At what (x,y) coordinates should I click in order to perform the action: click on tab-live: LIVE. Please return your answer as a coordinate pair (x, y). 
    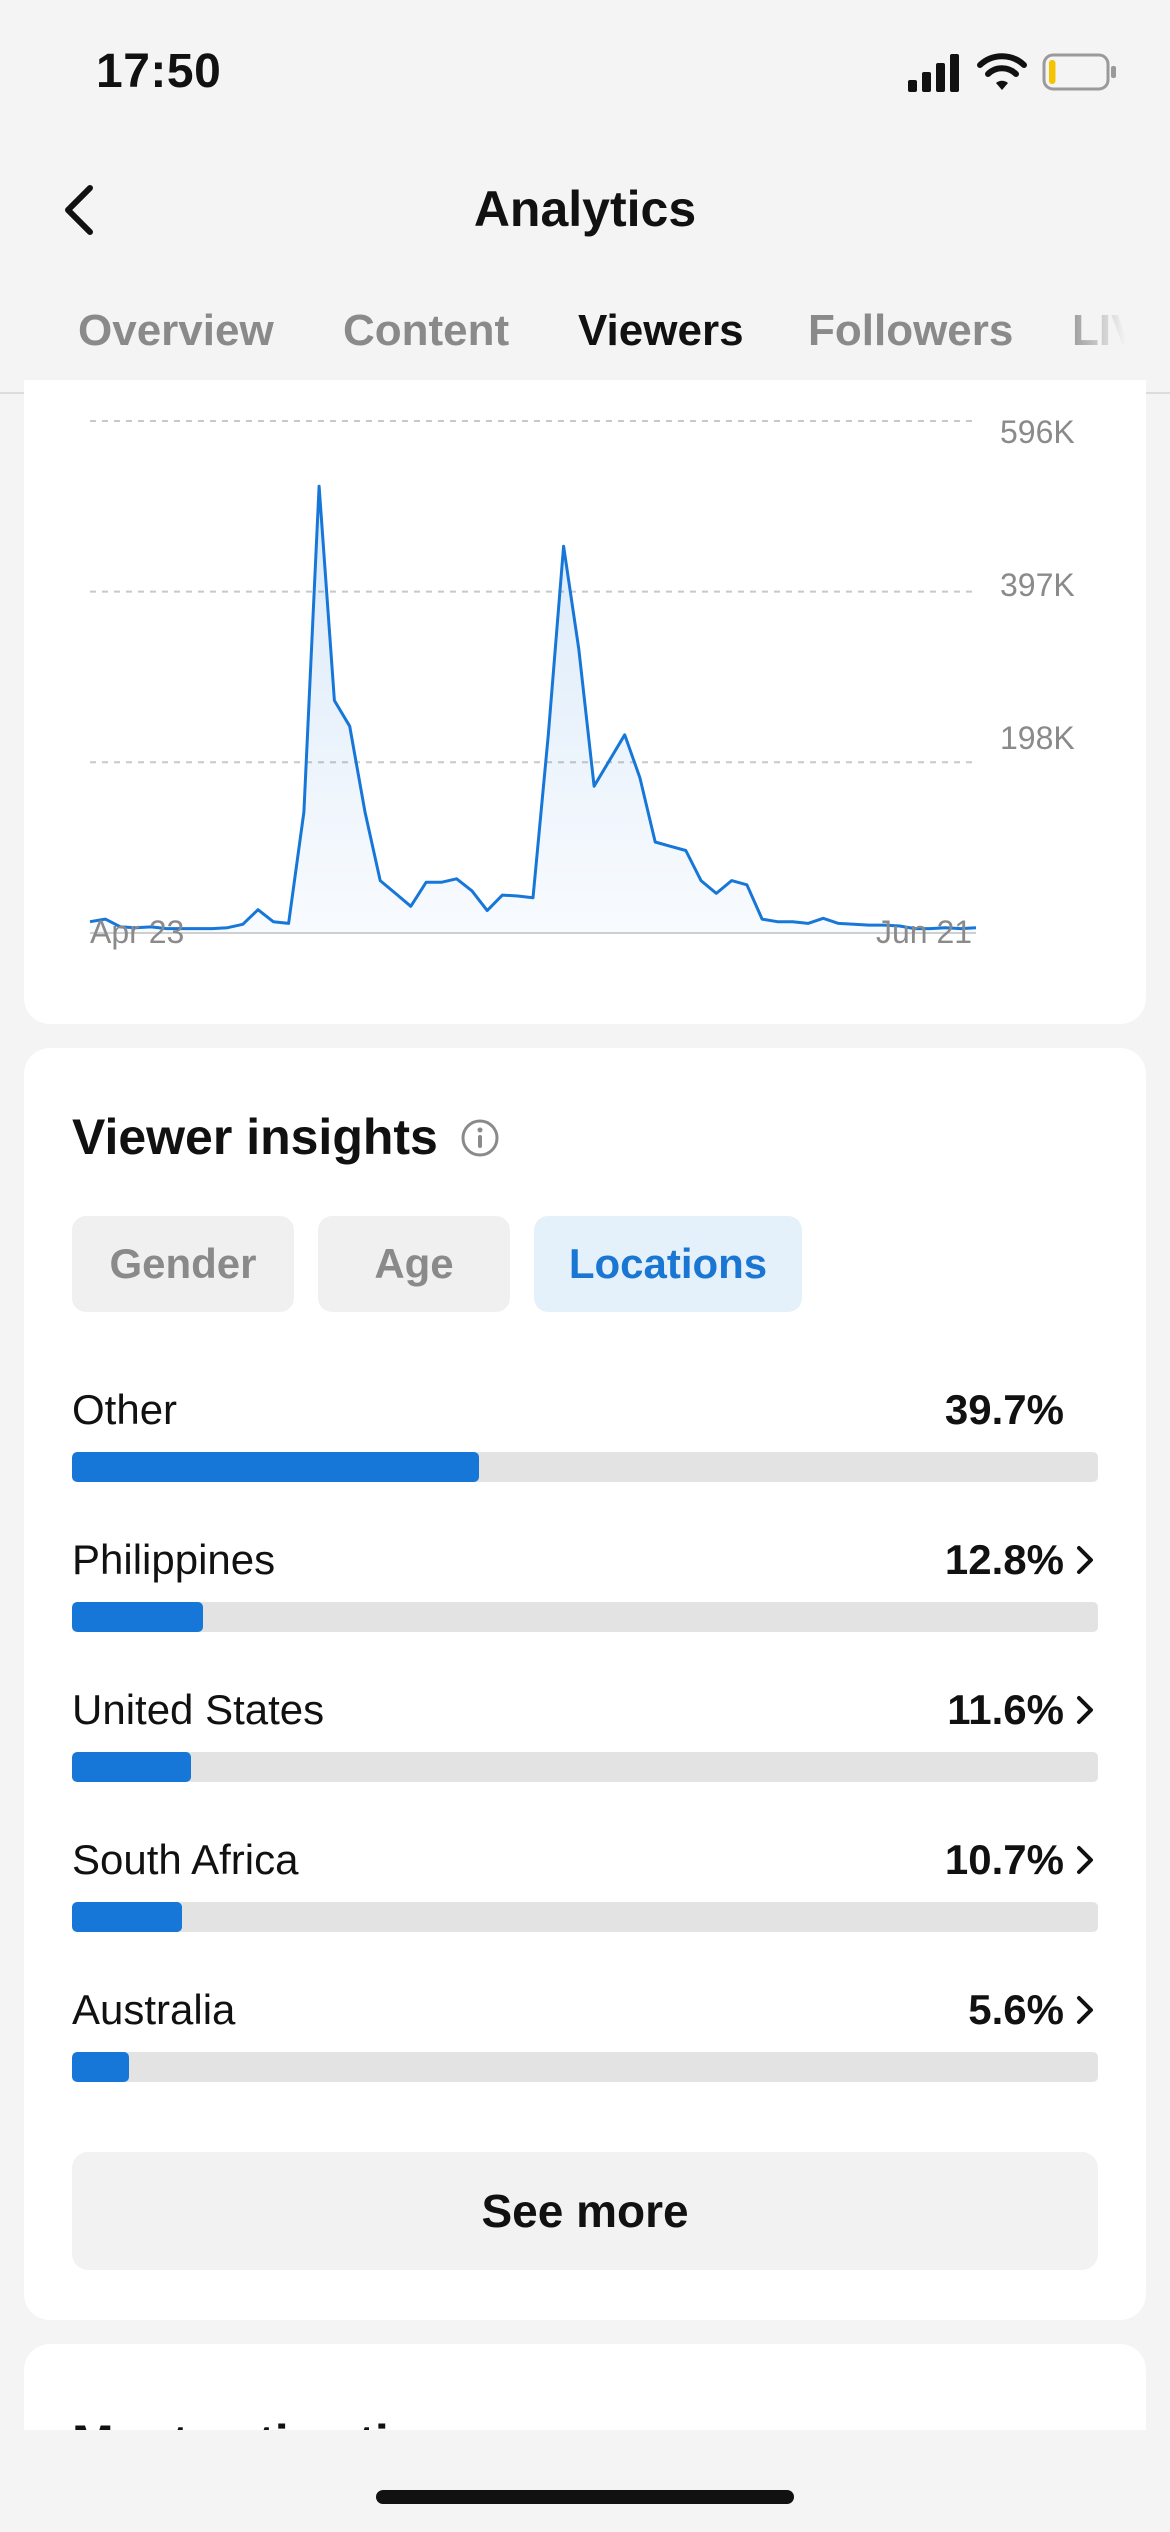
    Looking at the image, I should click on (1121, 330).